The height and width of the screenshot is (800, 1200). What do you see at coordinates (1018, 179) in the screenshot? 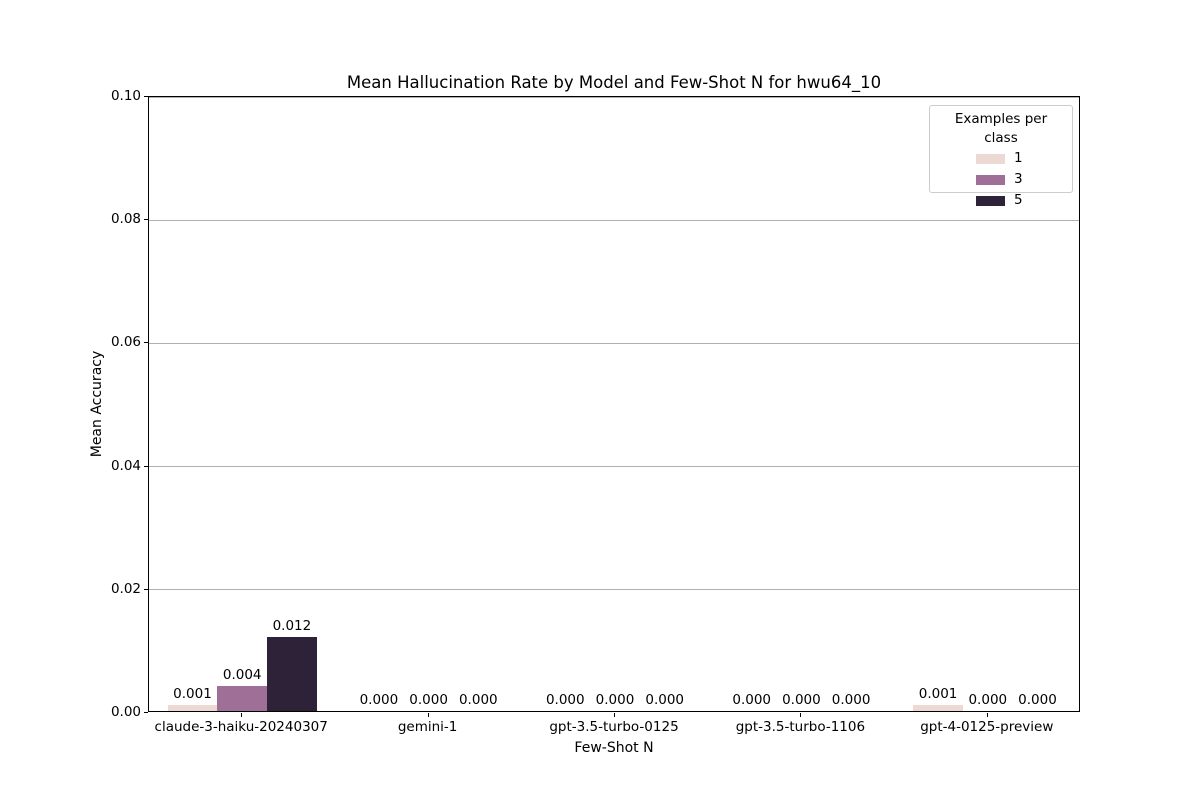
I see `legend-item-label: 3` at bounding box center [1018, 179].